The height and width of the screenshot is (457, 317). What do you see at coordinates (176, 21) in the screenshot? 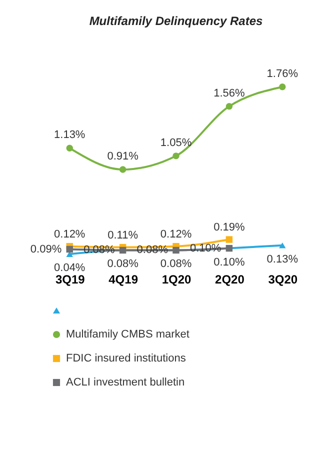
I see `chart-title: Multifamily Delinquency Rates` at bounding box center [176, 21].